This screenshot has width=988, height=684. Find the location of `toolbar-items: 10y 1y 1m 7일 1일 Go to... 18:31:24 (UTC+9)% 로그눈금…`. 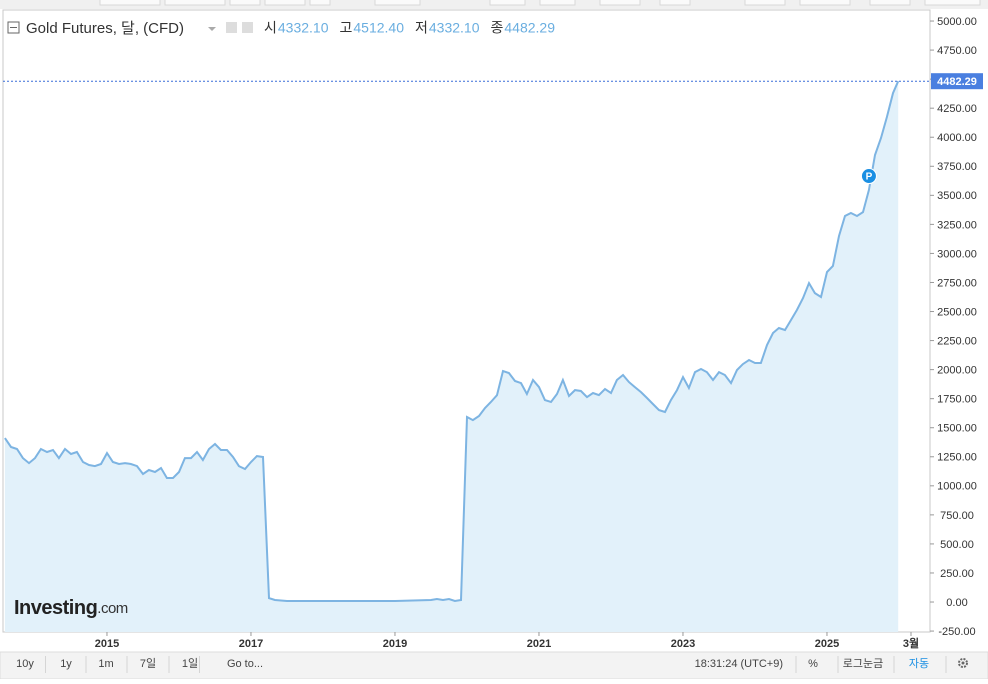

toolbar-items: 10y 1y 1m 7일 1일 Go to... 18:31:24 (UTC+9)% 로그눈금… is located at coordinates (481, 664).